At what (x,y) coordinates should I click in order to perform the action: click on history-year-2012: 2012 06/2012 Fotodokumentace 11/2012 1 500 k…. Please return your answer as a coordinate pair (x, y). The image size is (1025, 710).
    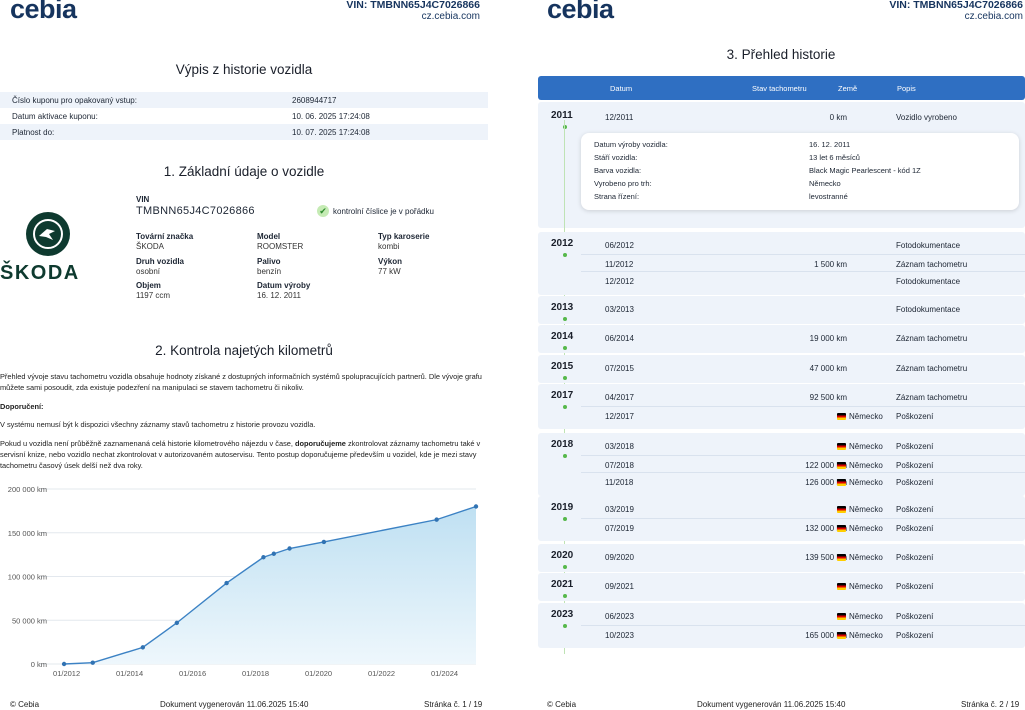
    Looking at the image, I should click on (781, 263).